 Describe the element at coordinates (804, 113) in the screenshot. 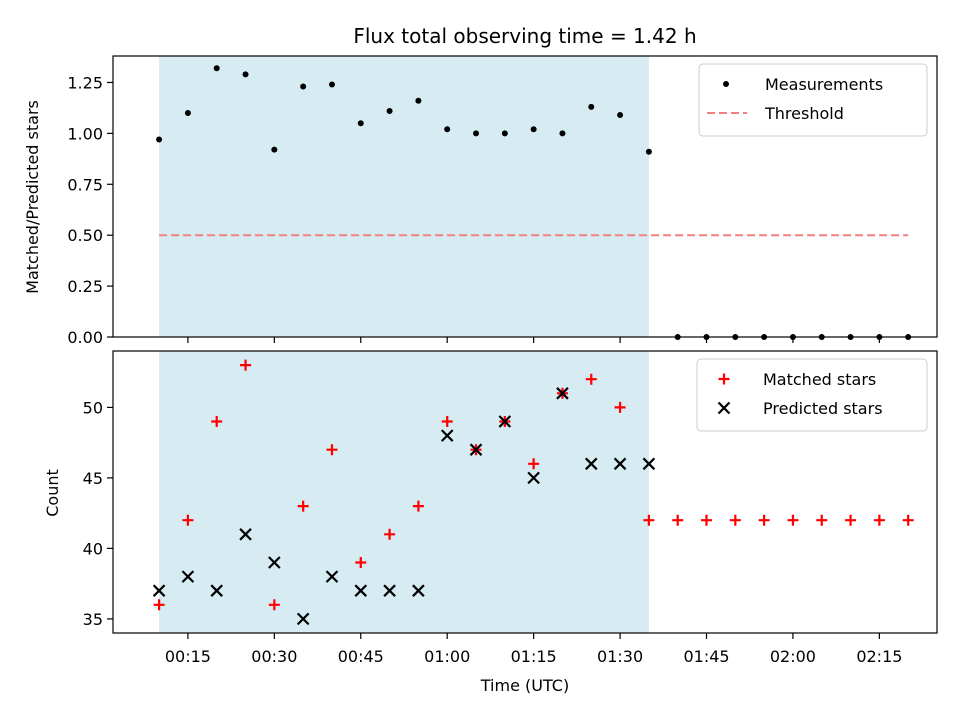

I see `legend-entry-label: Threshold` at that location.